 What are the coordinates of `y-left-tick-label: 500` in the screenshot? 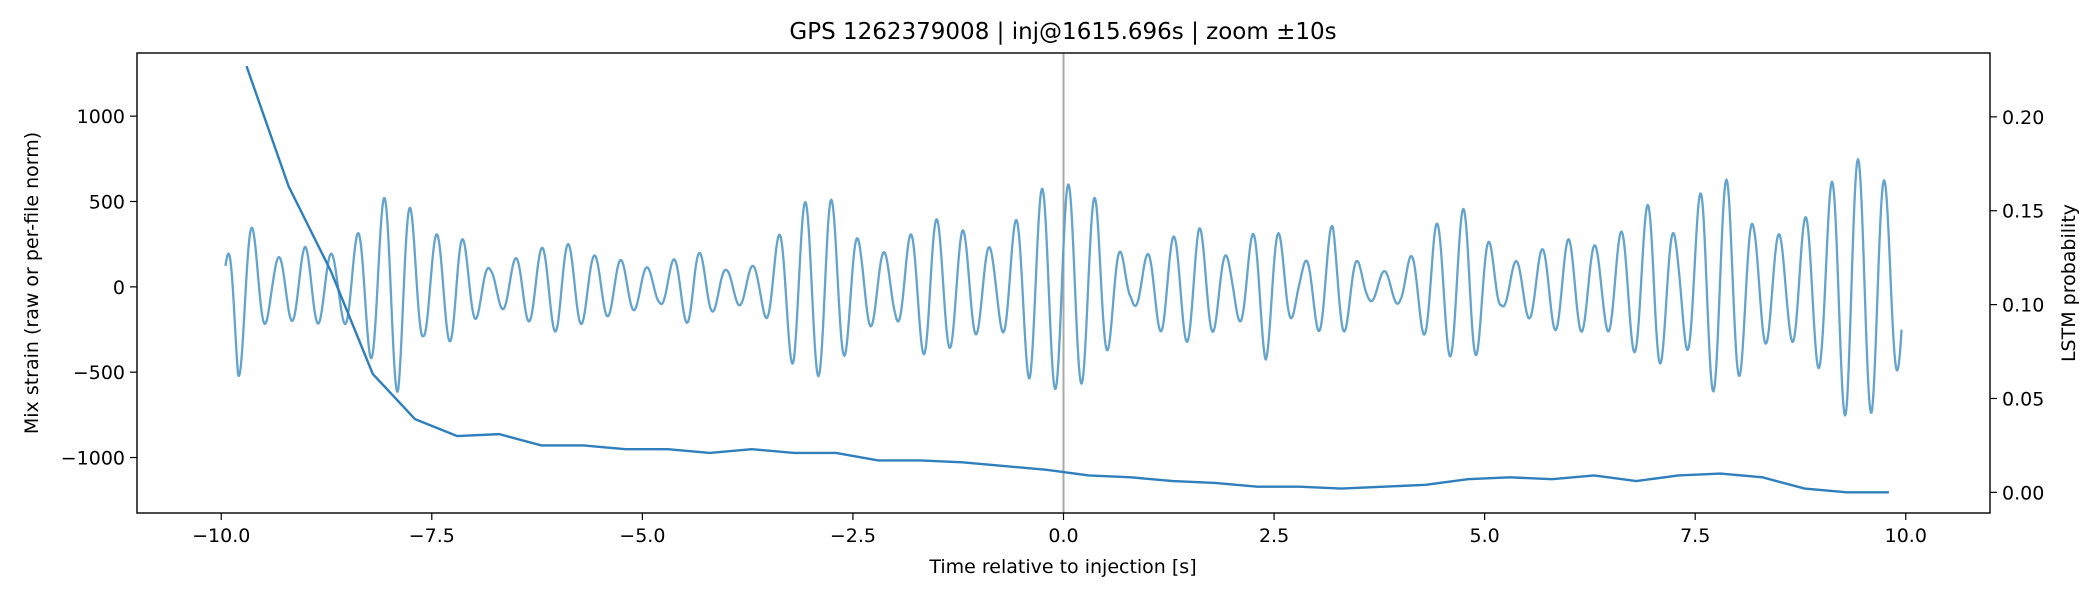 It's located at (107, 202).